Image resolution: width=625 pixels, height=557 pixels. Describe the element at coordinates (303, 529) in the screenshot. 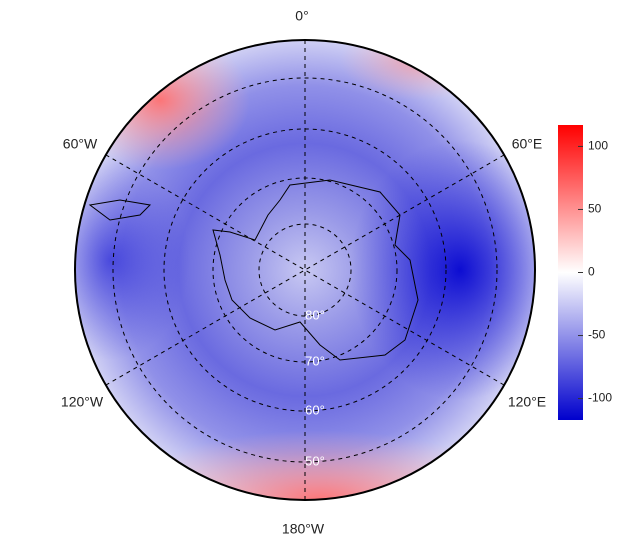

I see `longitude-label: 180°W` at that location.